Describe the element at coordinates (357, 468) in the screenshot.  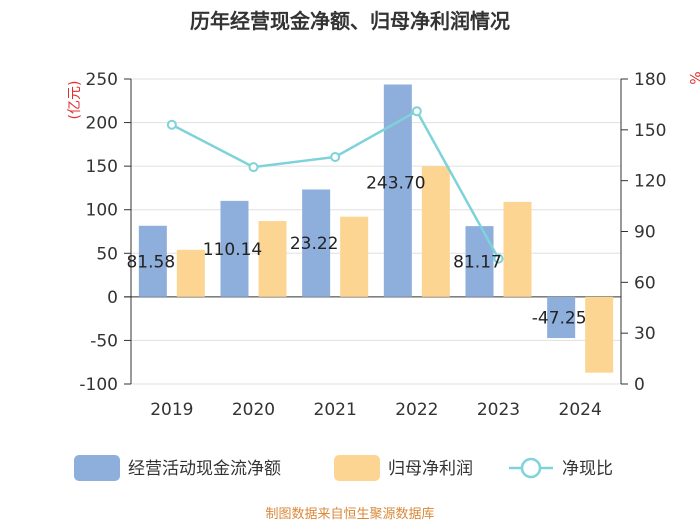
I see `legend-swatch-netprofit` at that location.